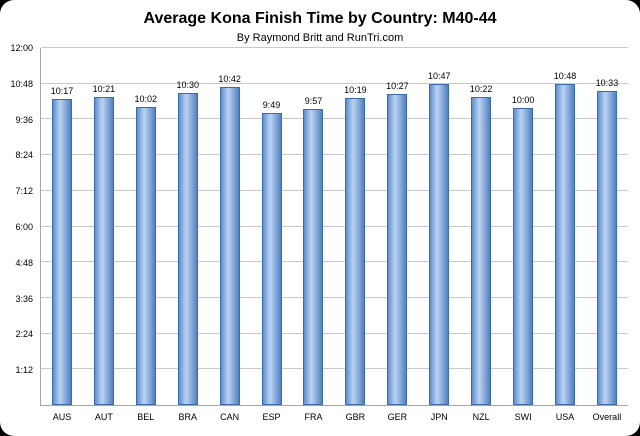 The width and height of the screenshot is (640, 436). Describe the element at coordinates (481, 88) in the screenshot. I see `bar-value-label: 10:22` at that location.